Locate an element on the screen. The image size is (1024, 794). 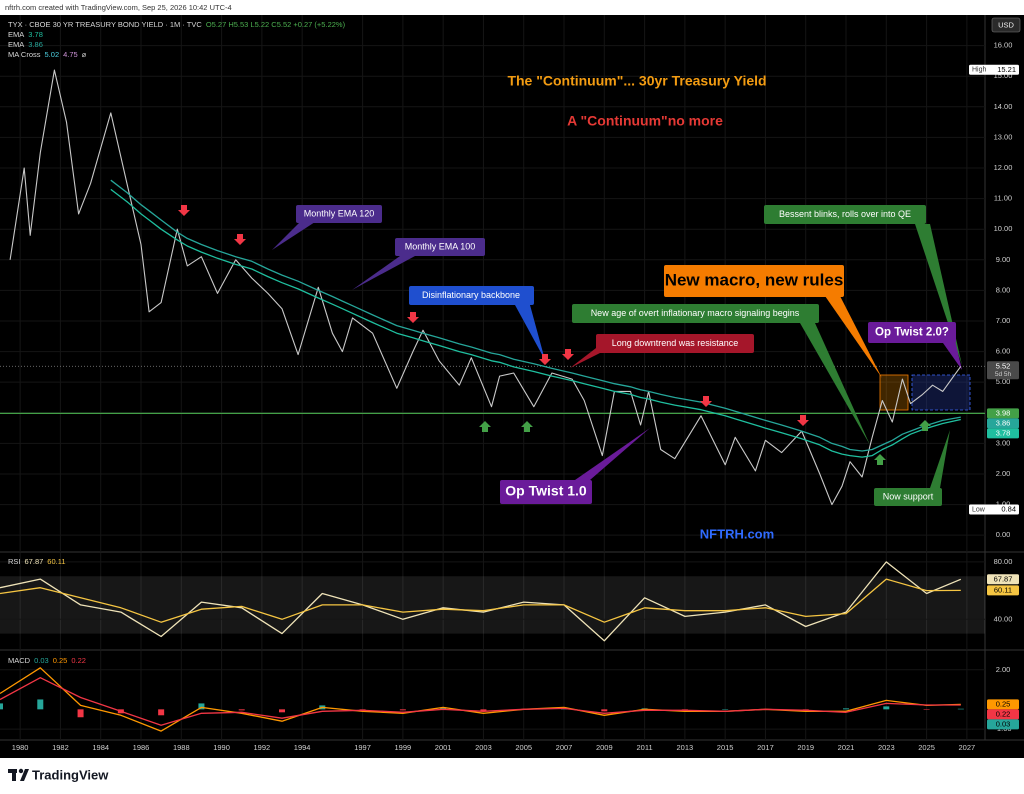
chart-subtitle: A "Continuum"no more is located at coordinates (645, 121).